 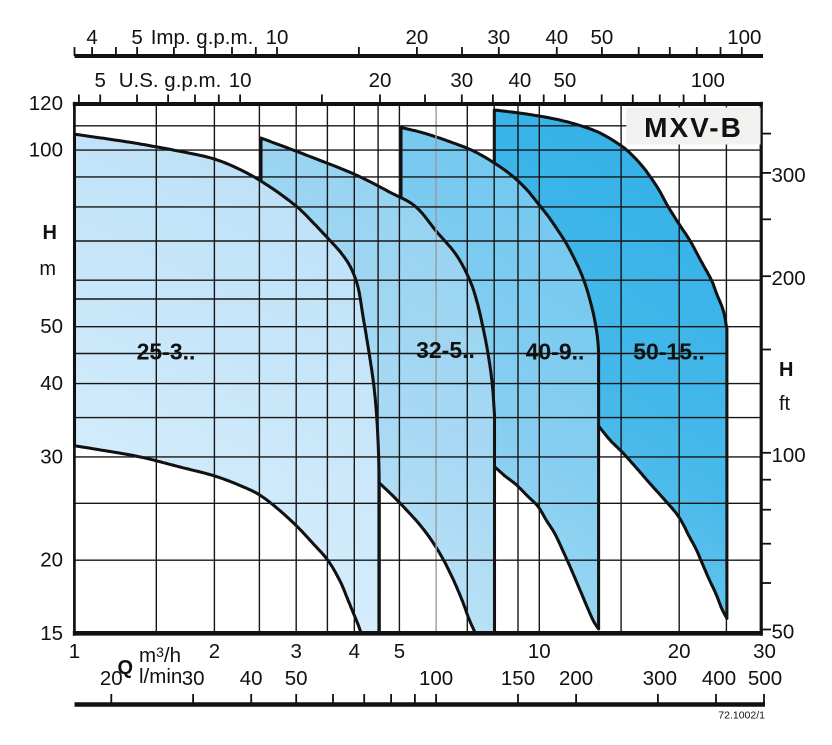 I want to click on svg-text: 2, so click(x=214, y=651).